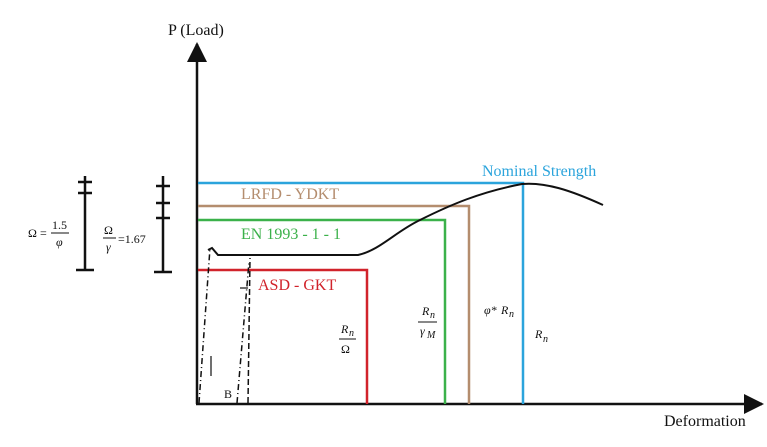 The height and width of the screenshot is (447, 767). Describe the element at coordinates (345, 349) in the screenshot. I see `denominator: Ω` at that location.